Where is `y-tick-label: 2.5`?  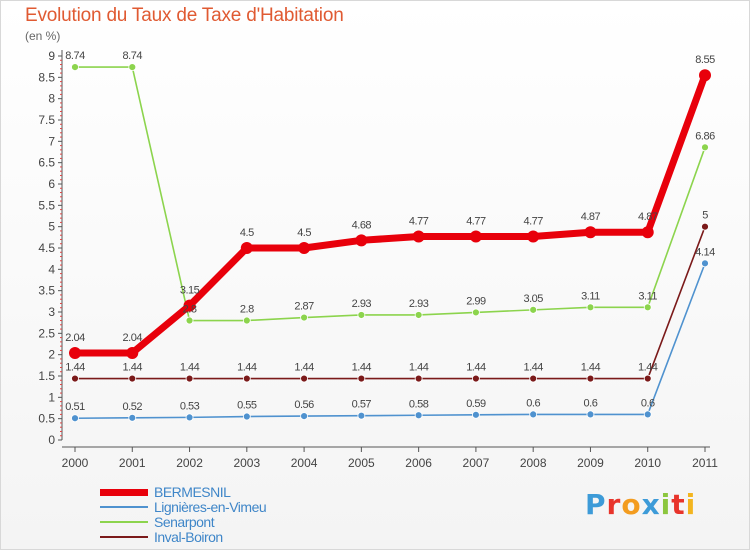
y-tick-label: 2.5 is located at coordinates (46, 333).